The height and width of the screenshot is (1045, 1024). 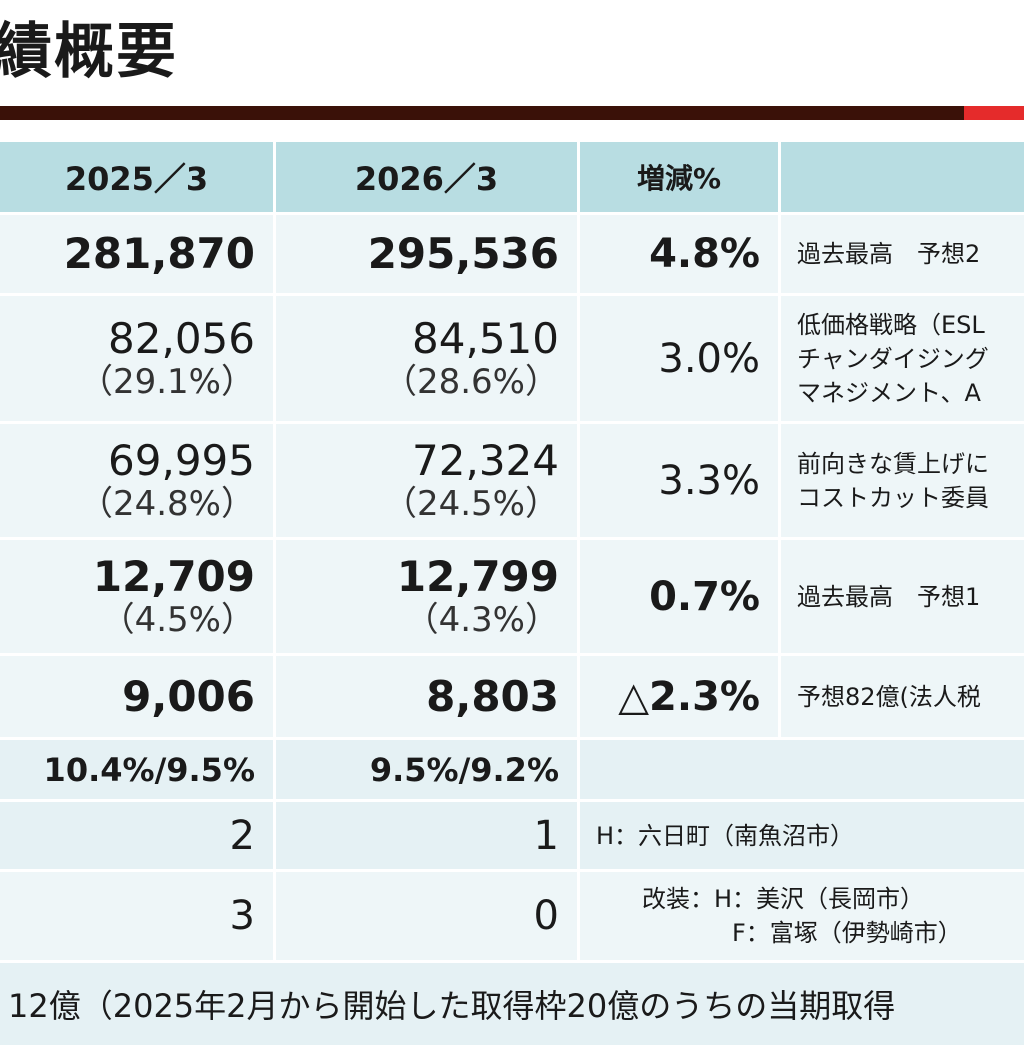 I want to click on row-8-fy2026: 0, so click(x=426, y=916).